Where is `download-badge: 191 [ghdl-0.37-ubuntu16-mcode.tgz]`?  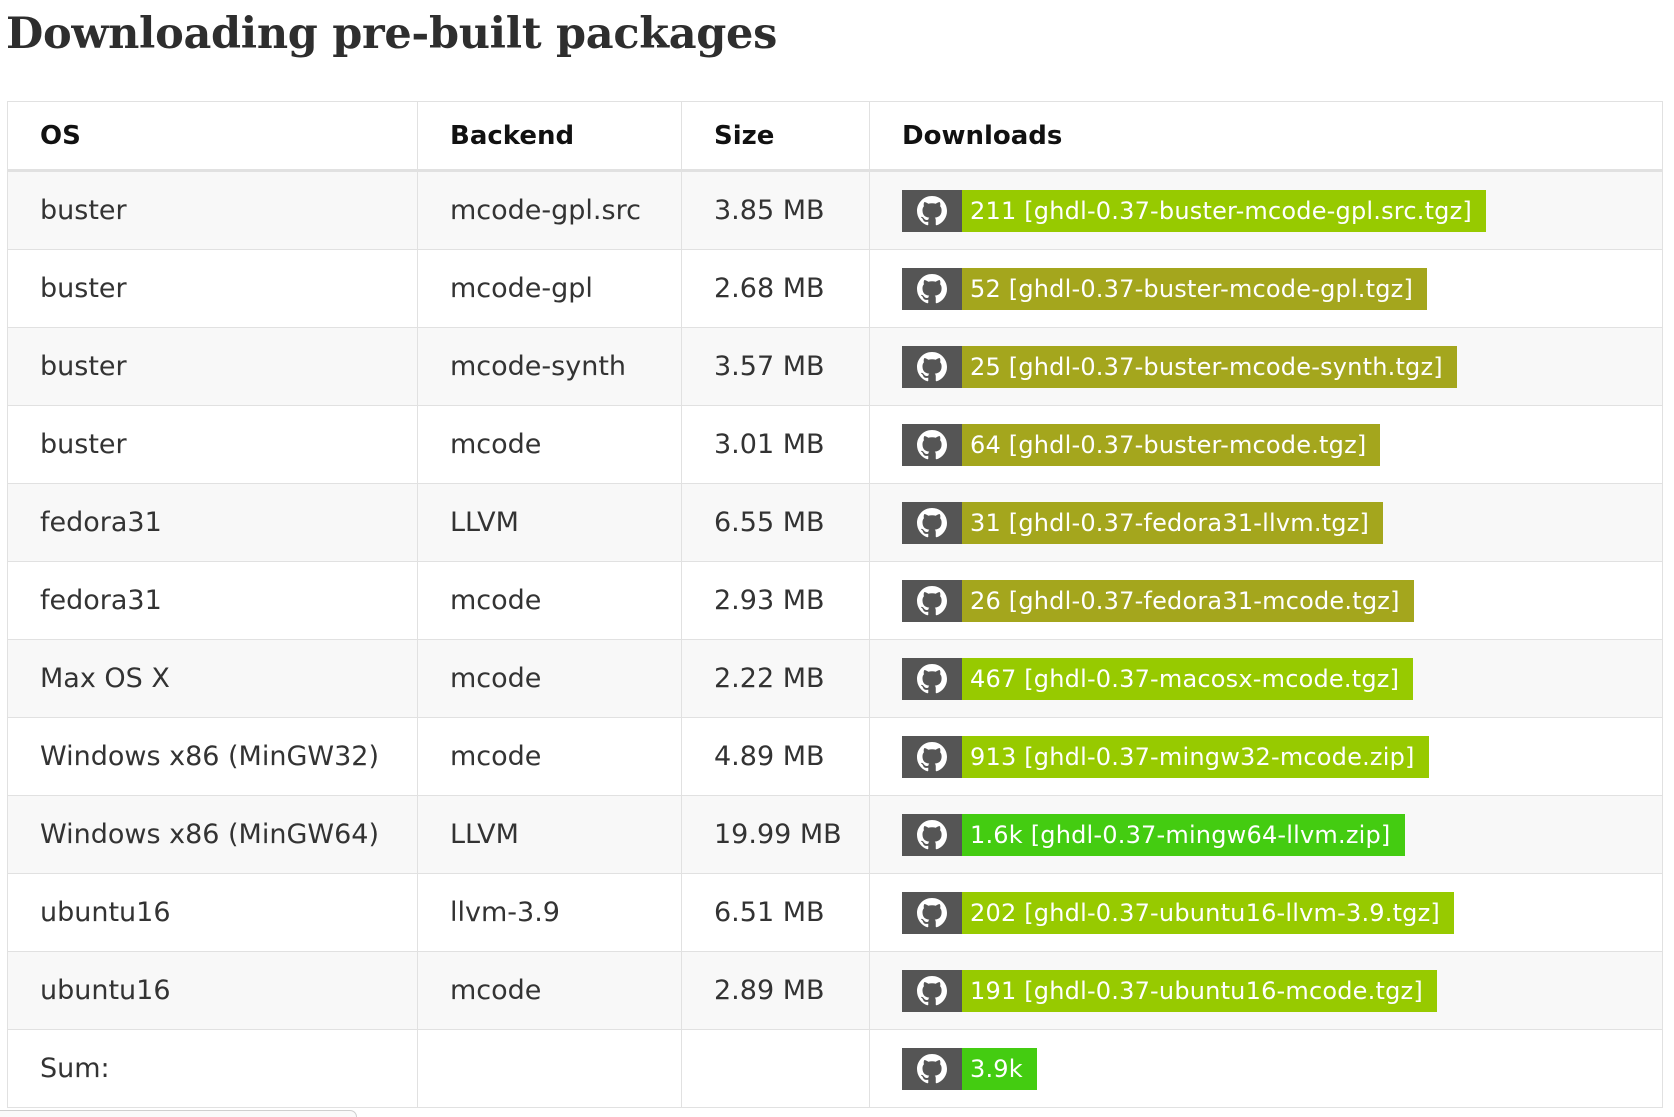 download-badge: 191 [ghdl-0.37-ubuntu16-mcode.tgz] is located at coordinates (1169, 990).